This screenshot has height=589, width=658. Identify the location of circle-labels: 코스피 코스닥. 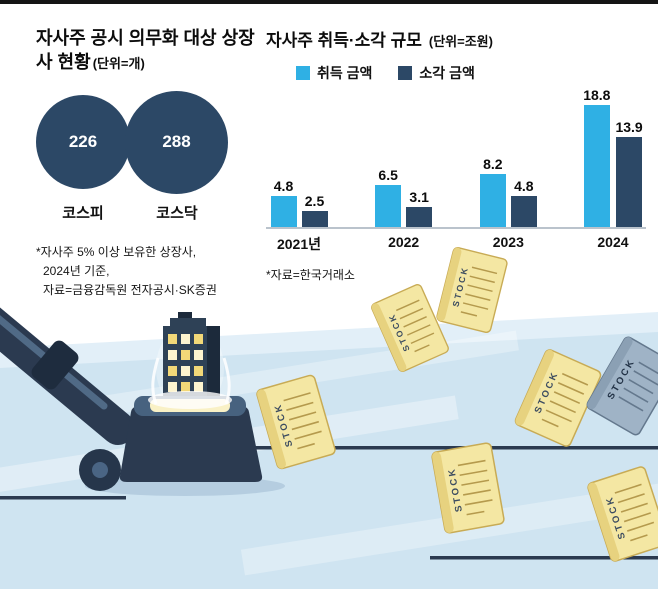
(152, 212).